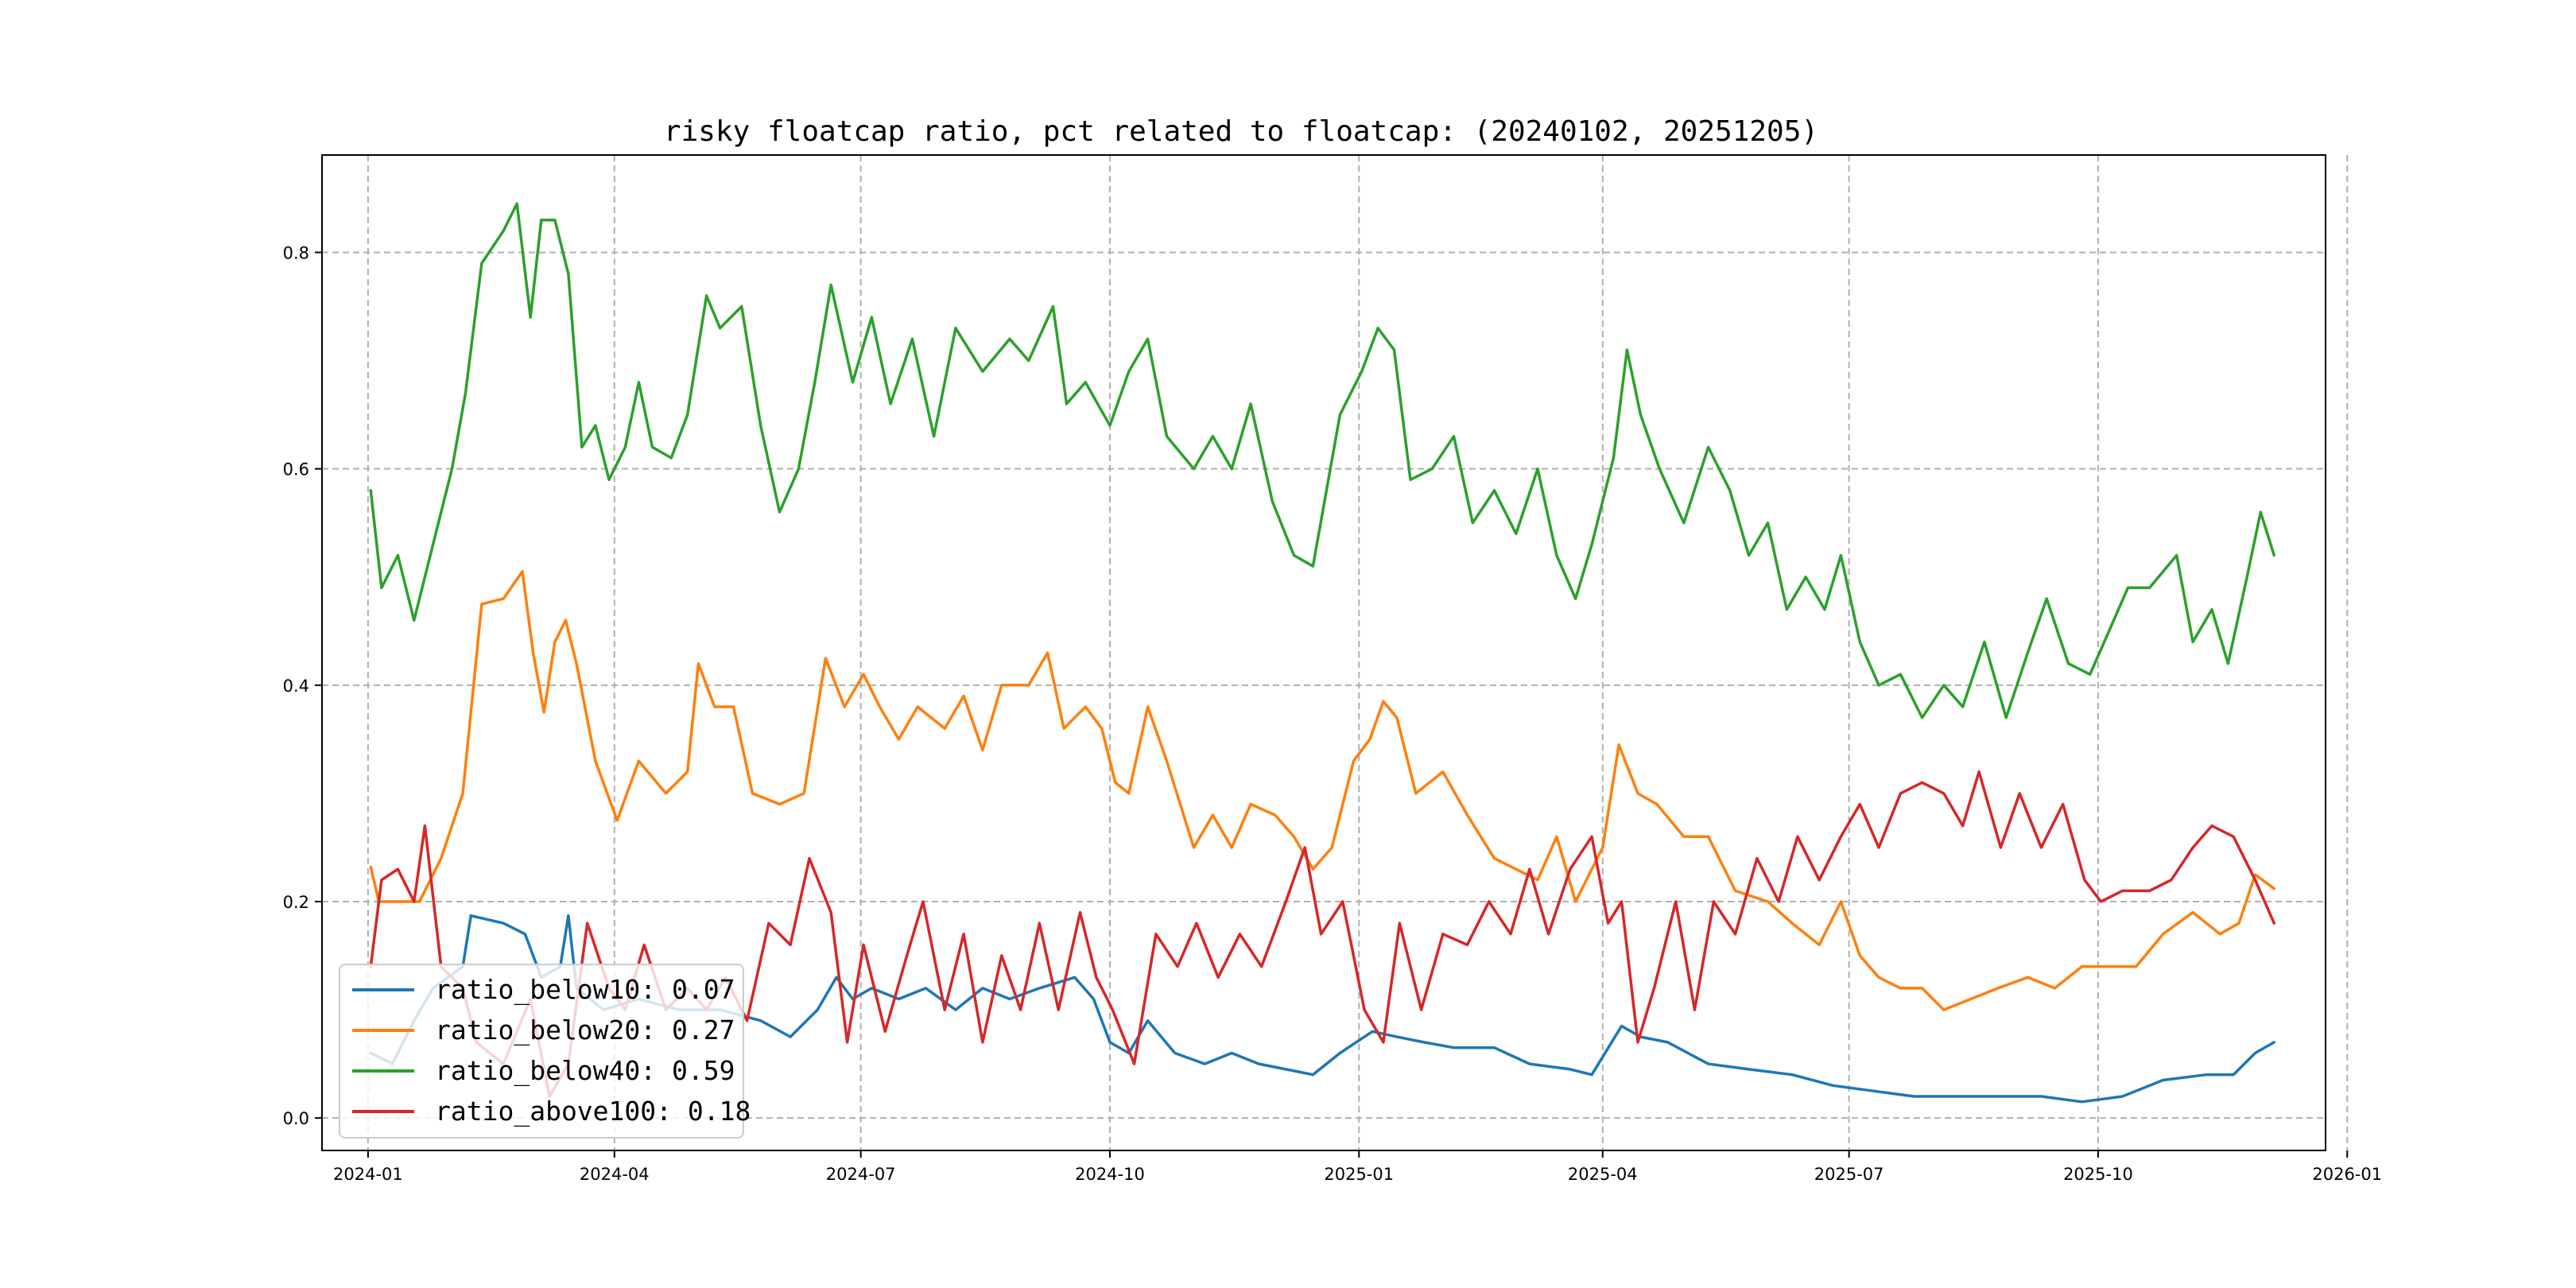 This screenshot has width=2576, height=1288. I want to click on y-tick-label: 0.8, so click(296, 252).